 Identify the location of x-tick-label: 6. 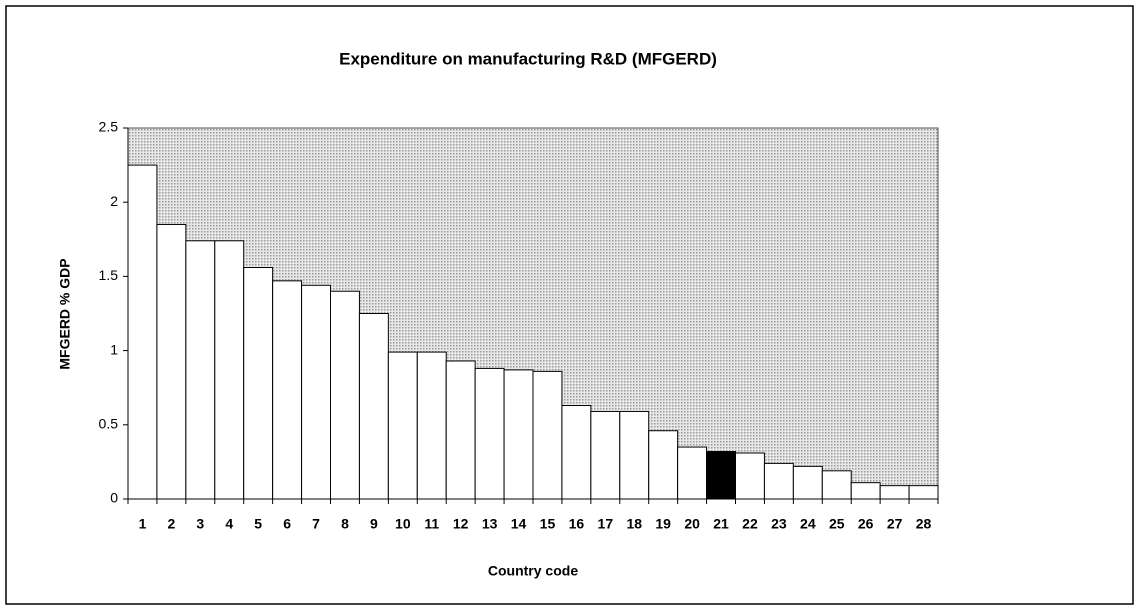
(287, 524).